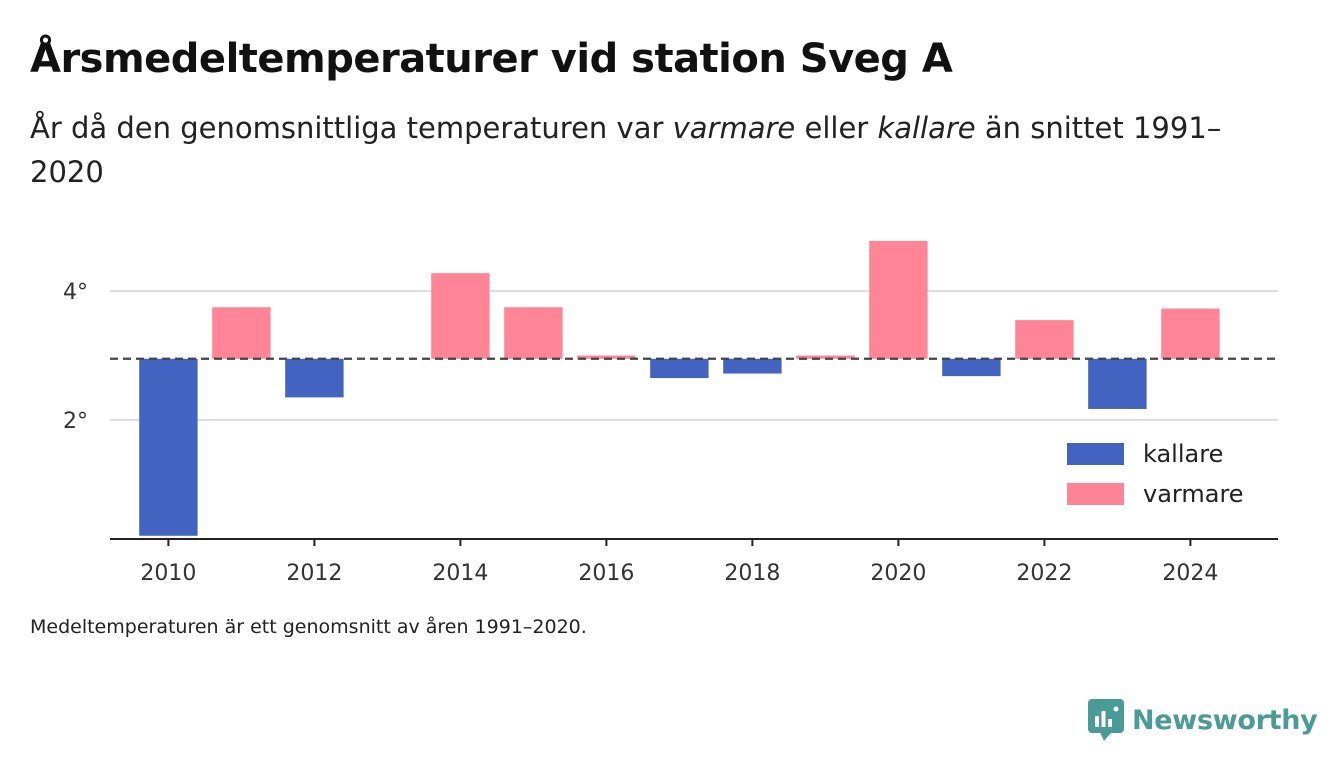  I want to click on subtitle-cold-word: kallare, so click(926, 128).